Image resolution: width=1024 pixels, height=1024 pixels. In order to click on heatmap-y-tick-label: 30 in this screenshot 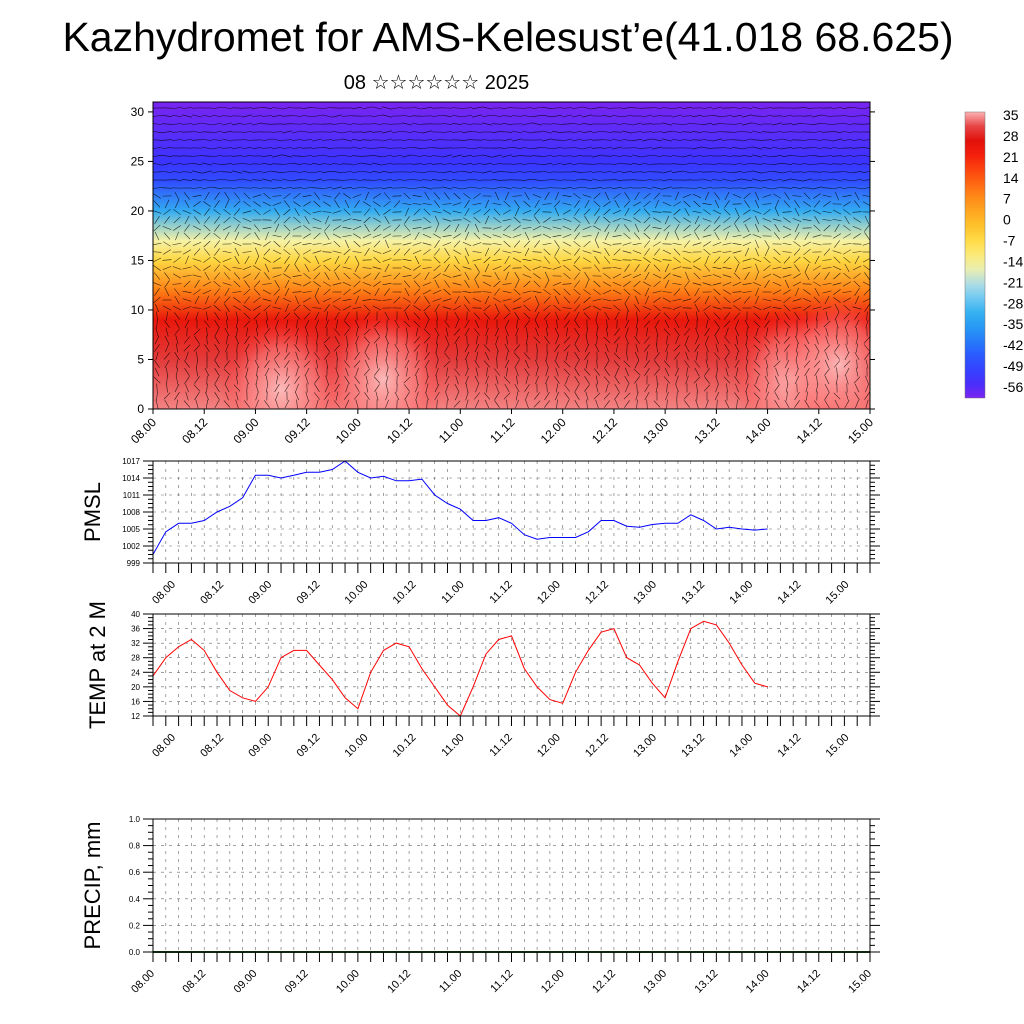, I will do `click(138, 112)`.